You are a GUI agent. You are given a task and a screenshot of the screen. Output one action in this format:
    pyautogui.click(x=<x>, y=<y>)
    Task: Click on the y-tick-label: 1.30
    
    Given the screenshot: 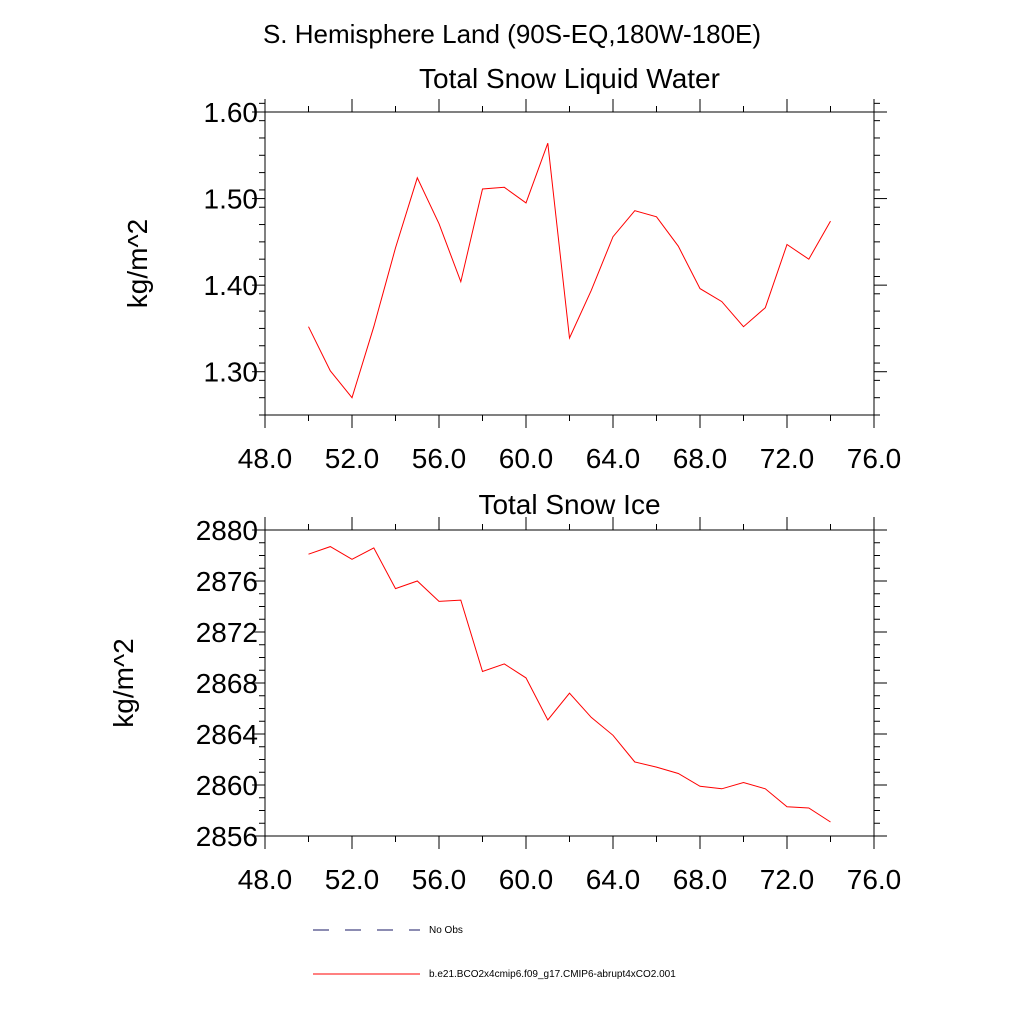 What is the action you would take?
    pyautogui.click(x=231, y=372)
    